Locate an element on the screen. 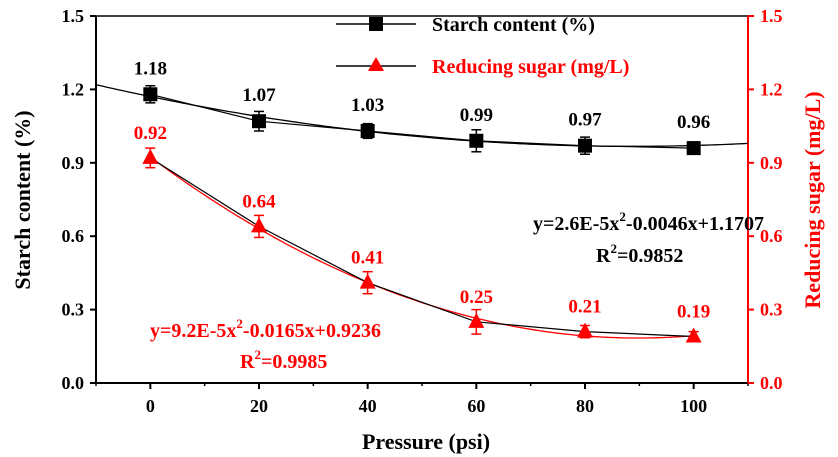  left-y-tick-label-5: 1.5 is located at coordinates (73, 16).